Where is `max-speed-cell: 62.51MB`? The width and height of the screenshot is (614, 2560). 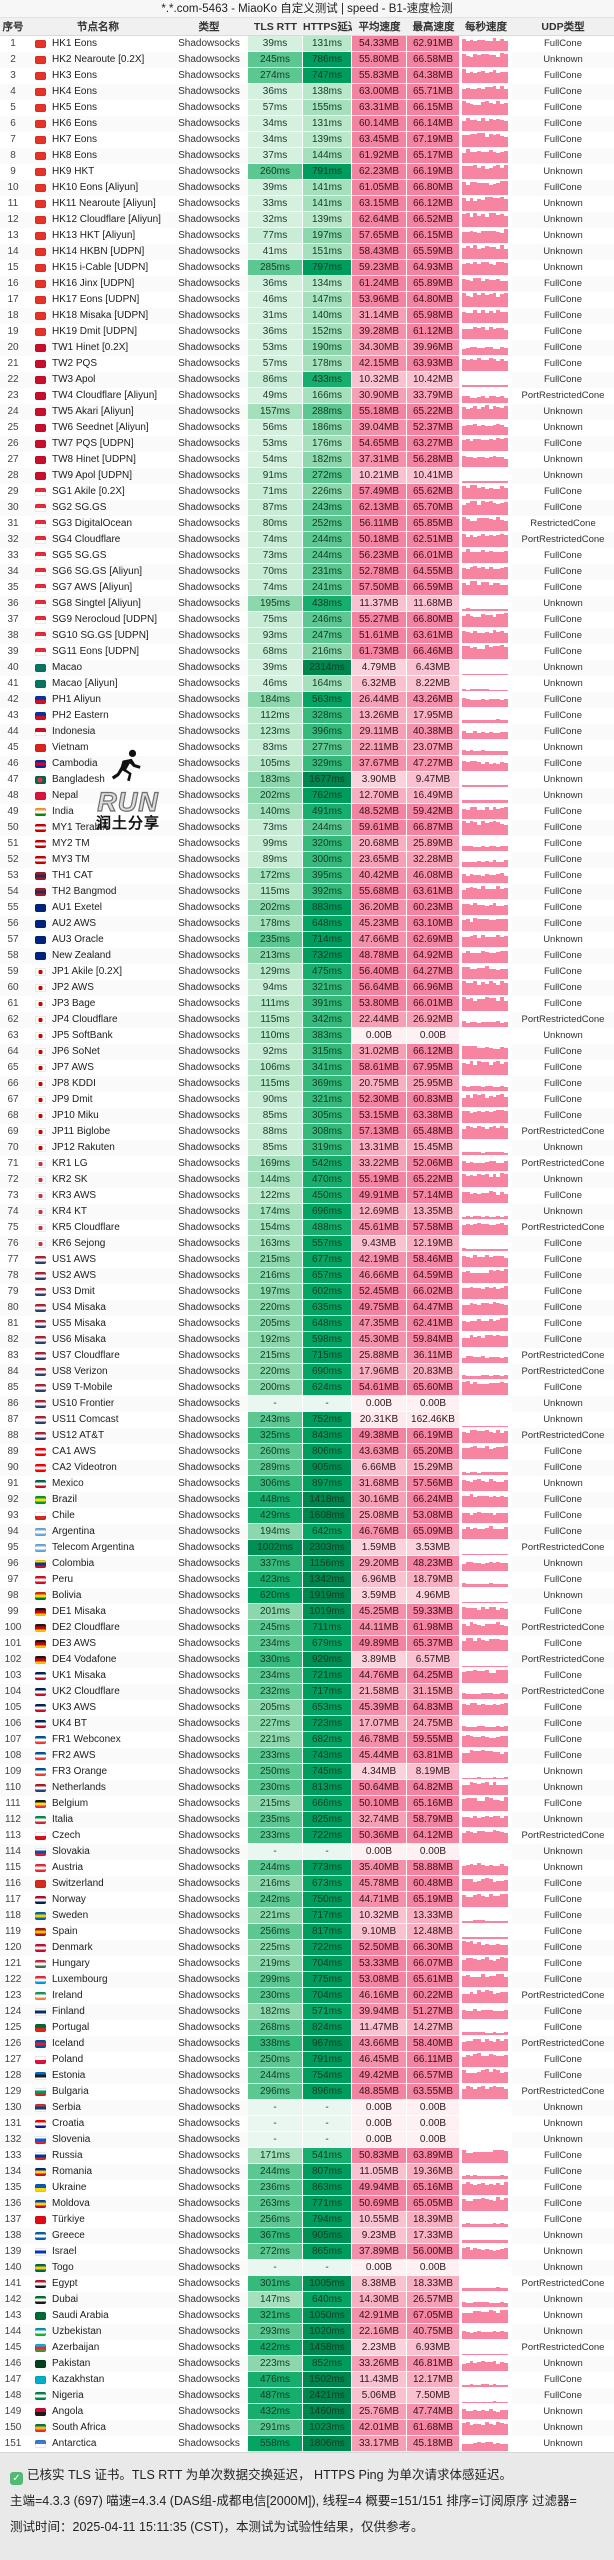 max-speed-cell: 62.51MB is located at coordinates (433, 540).